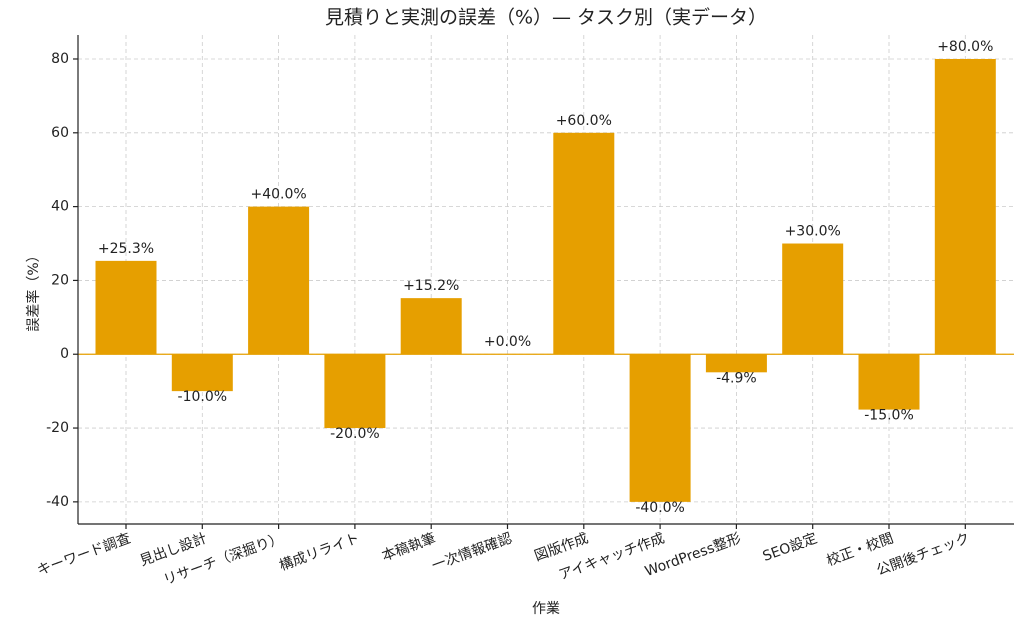 This screenshot has height=631, width=1024. What do you see at coordinates (431, 286) in the screenshot?
I see `value-label: +15.2%` at bounding box center [431, 286].